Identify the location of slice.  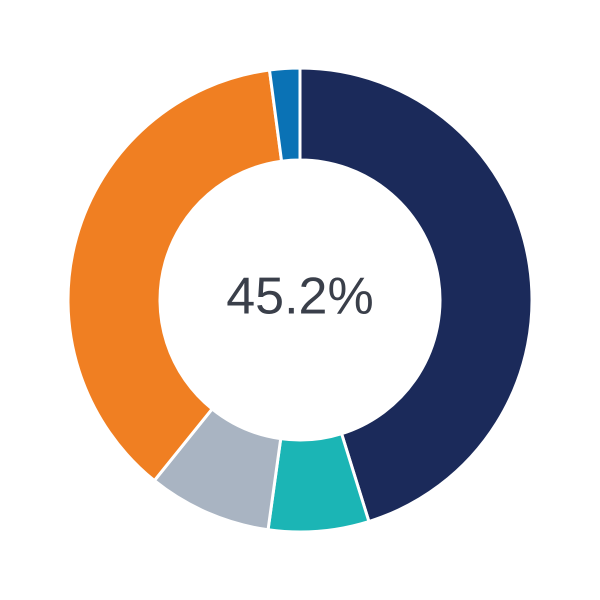
(284, 114).